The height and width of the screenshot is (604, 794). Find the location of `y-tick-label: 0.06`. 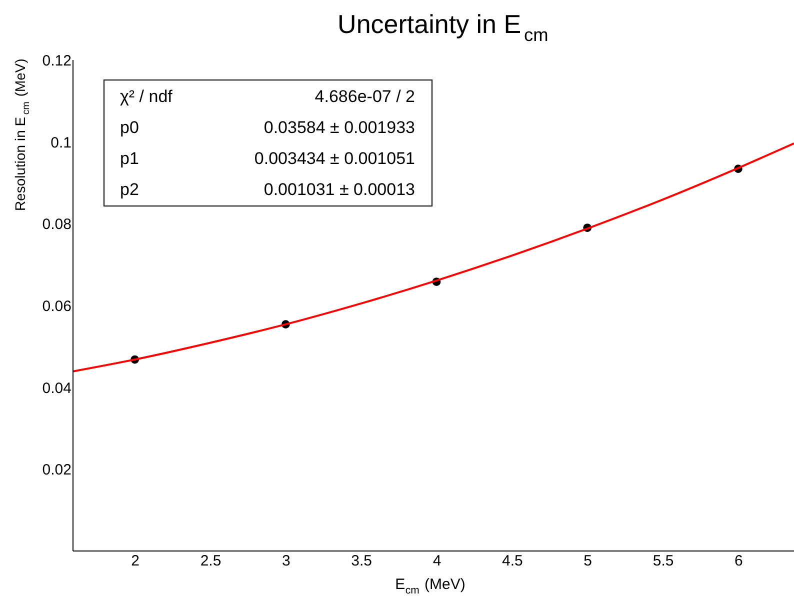

y-tick-label: 0.06 is located at coordinates (57, 306).